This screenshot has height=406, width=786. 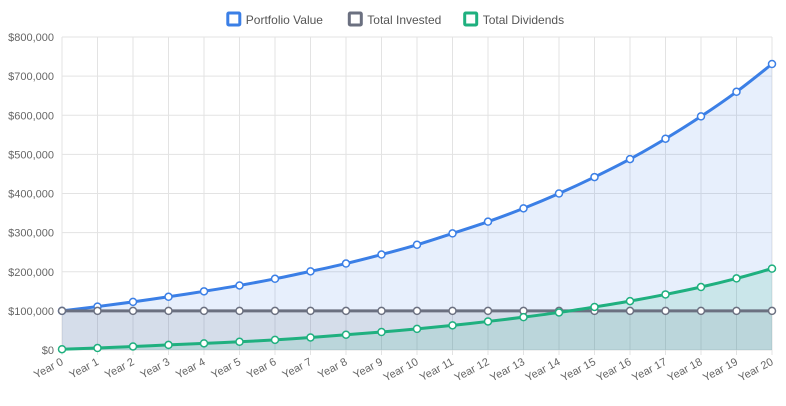 I want to click on x-tick-label: Year 3, so click(x=155, y=368).